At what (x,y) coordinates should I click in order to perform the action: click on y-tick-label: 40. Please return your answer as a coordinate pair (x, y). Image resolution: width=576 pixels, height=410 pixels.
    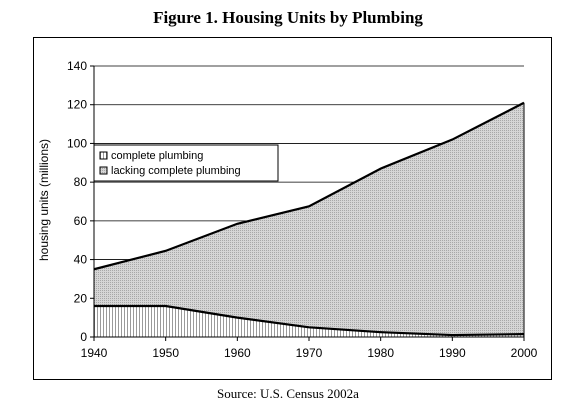
    Looking at the image, I should click on (81, 260).